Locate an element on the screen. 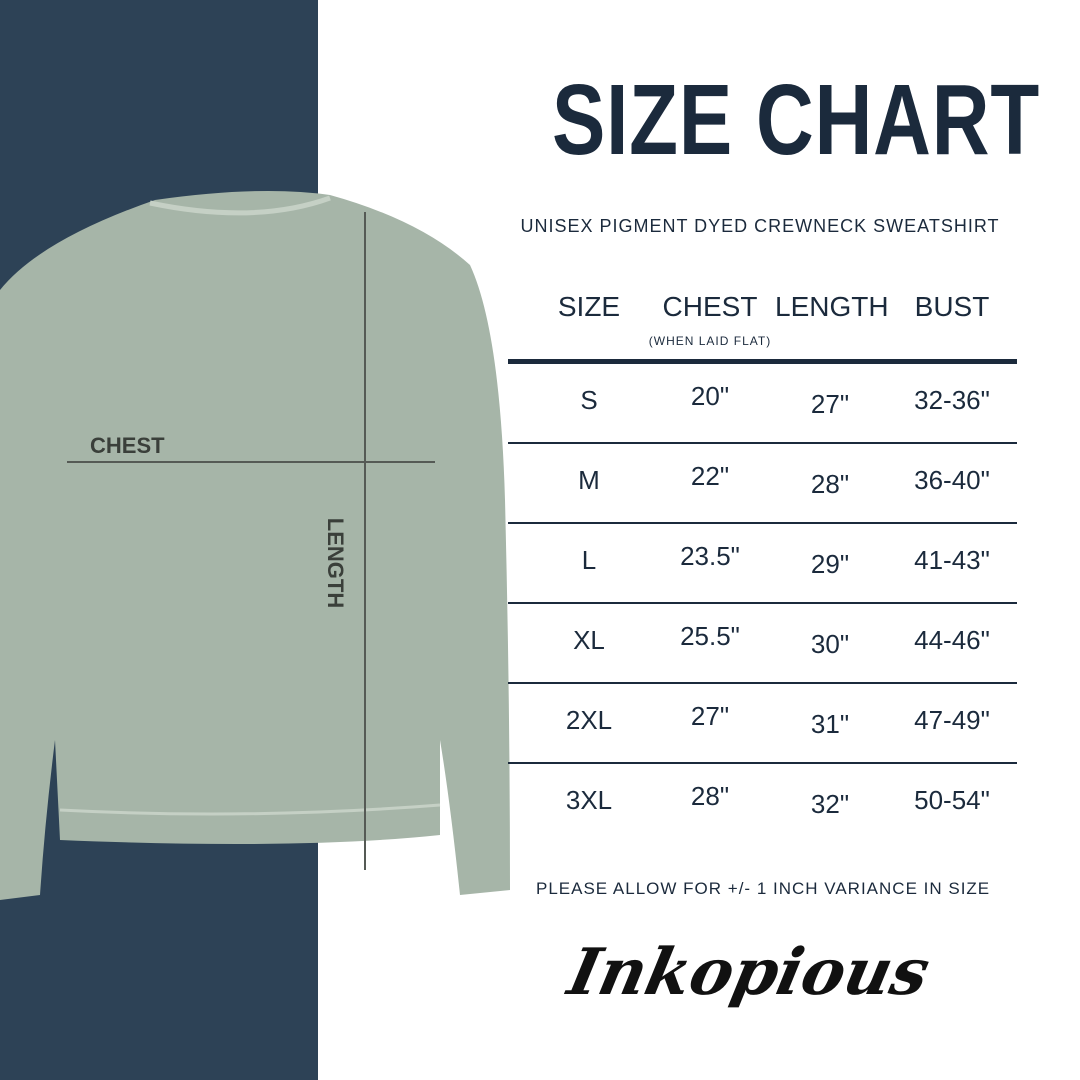 The width and height of the screenshot is (1080, 1080). table-cell: M is located at coordinates (589, 480).